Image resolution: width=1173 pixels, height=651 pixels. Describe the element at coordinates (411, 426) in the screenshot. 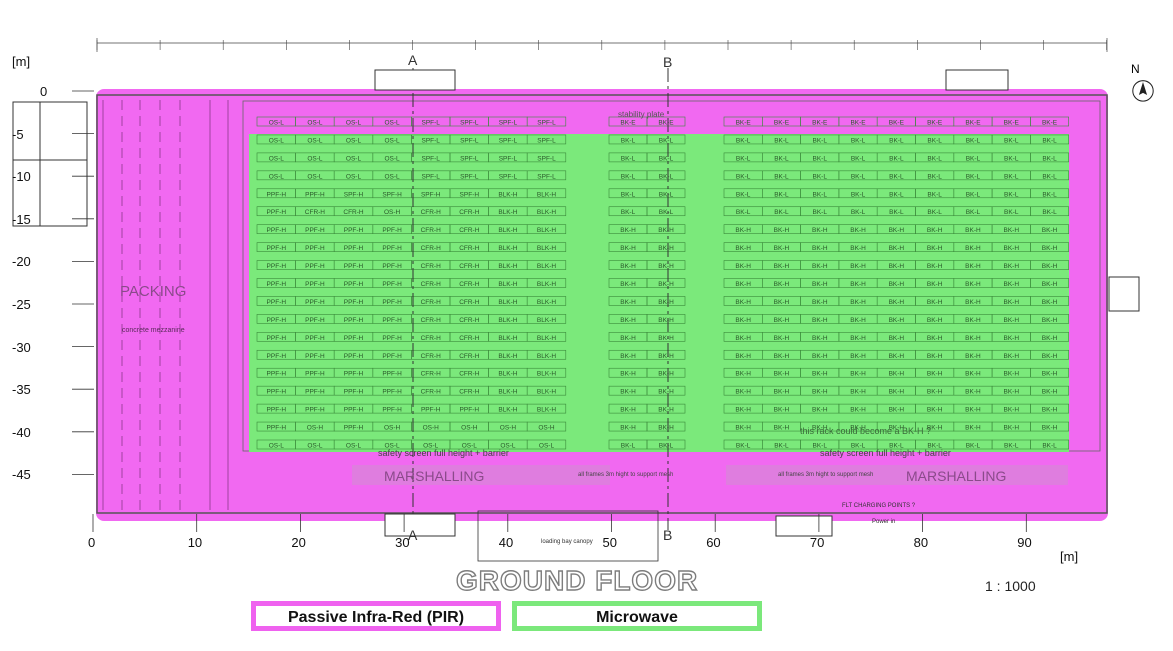

I see `rack-row-left: PPF-H OS-H PPF-H OS-H OS-H OS-H OS-H OS-H` at that location.